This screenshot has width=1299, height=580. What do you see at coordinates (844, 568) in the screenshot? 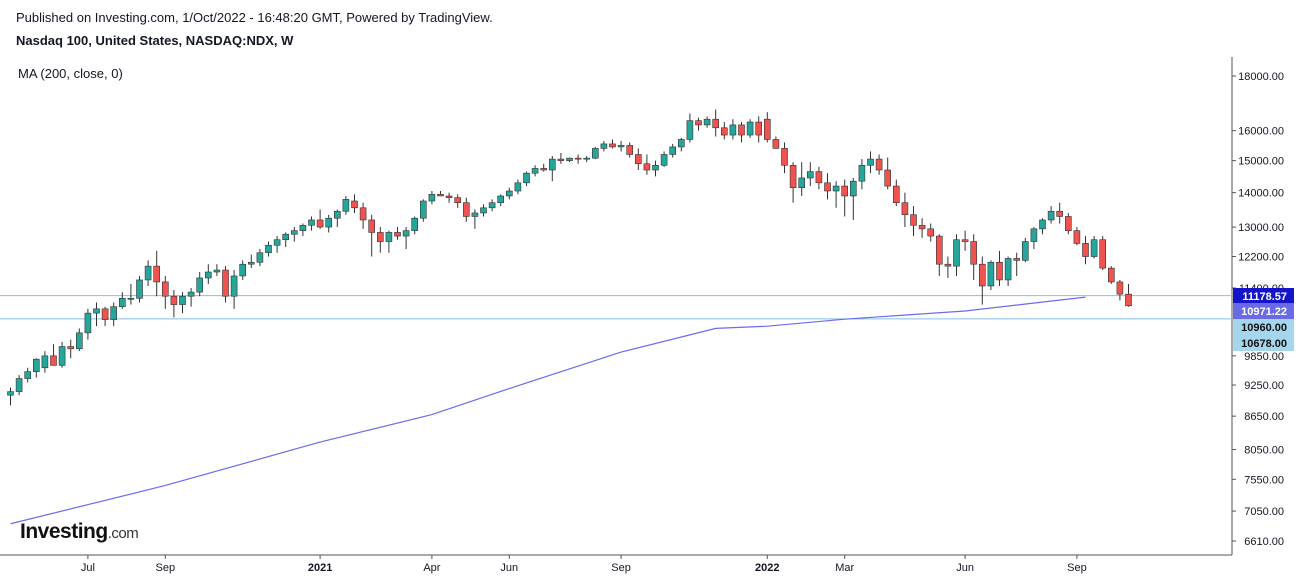
I see `x-tick-label: Mar` at bounding box center [844, 568].